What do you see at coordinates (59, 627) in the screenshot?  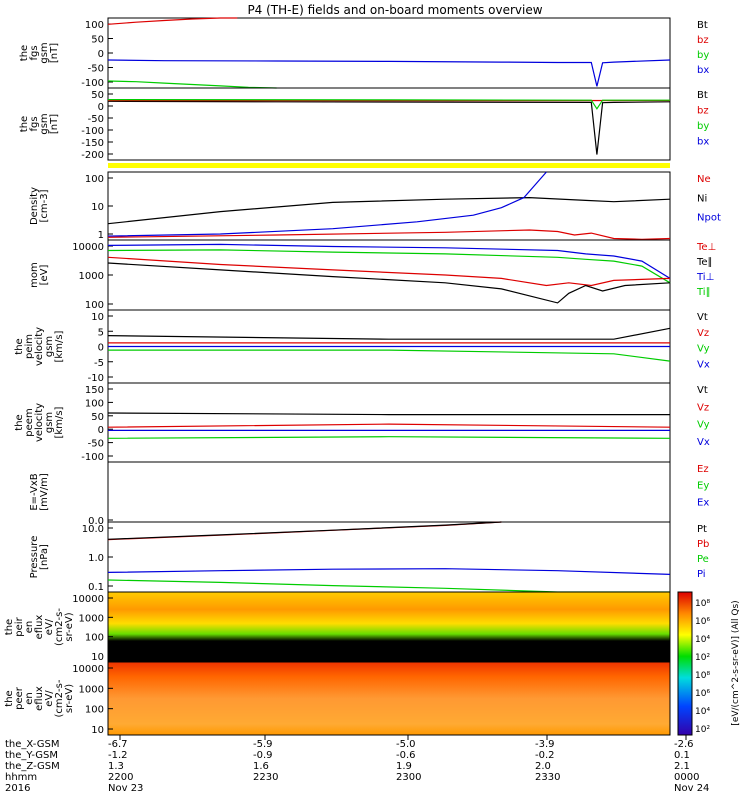 I see `peir-ylabel: (cm2-s-` at bounding box center [59, 627].